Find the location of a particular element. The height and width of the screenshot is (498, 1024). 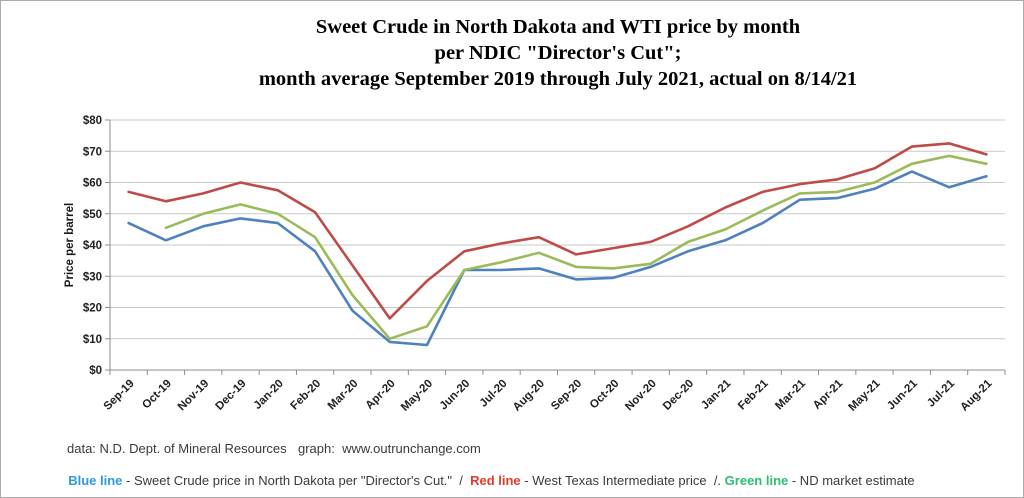

legend-red-label: Red line is located at coordinates (495, 480).